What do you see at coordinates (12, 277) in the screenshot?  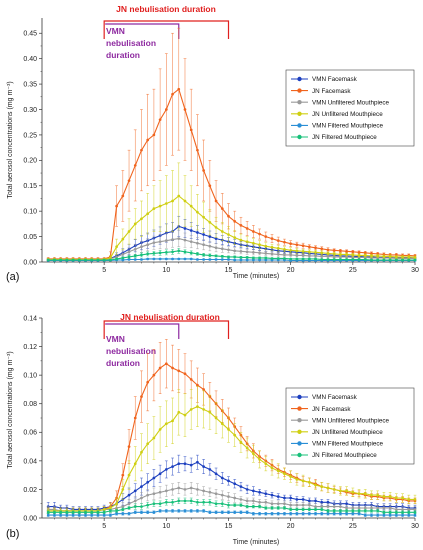 I see `panel-a-label: (a)` at bounding box center [12, 277].